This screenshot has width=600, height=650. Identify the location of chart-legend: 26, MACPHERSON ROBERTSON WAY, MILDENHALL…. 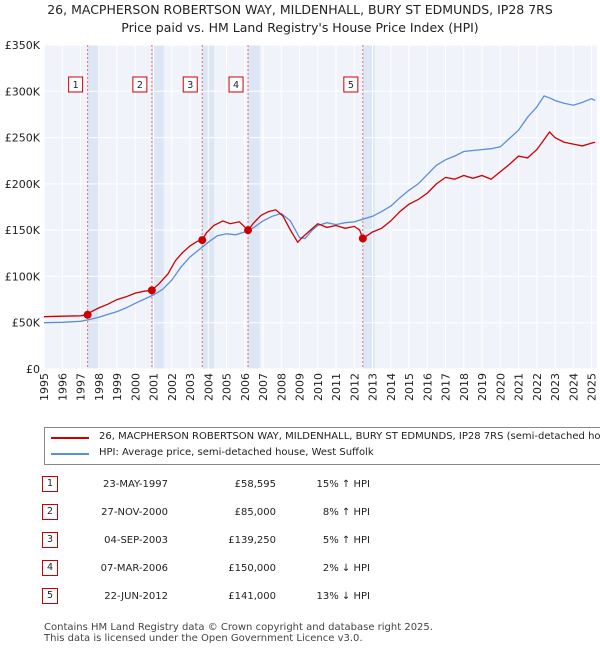
(322, 446).